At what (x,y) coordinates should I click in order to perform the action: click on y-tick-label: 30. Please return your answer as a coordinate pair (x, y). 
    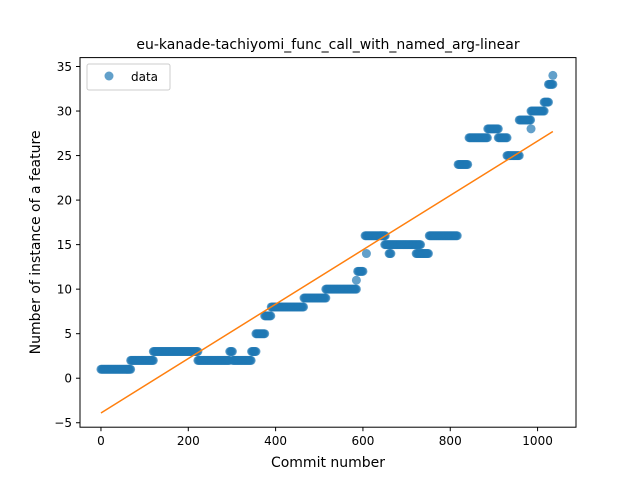
    Looking at the image, I should click on (64, 112).